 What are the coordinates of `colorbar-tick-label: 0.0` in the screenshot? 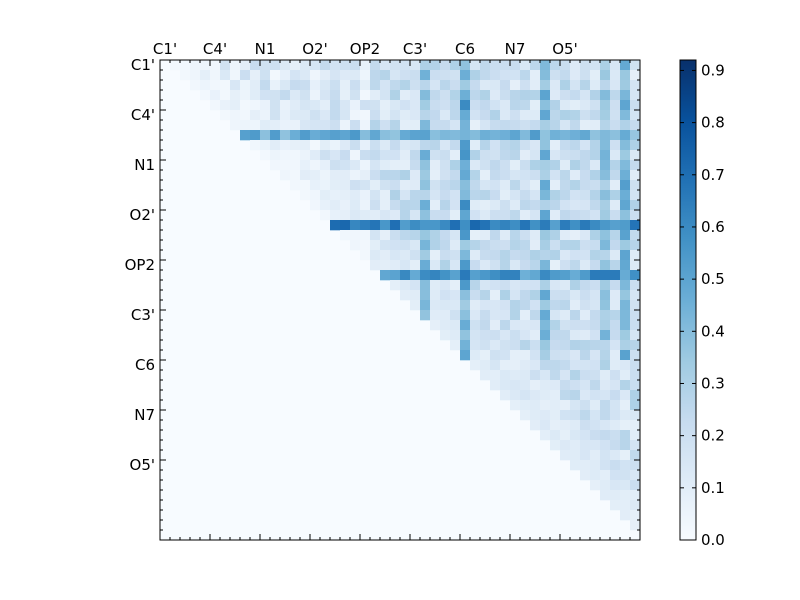 It's located at (713, 540).